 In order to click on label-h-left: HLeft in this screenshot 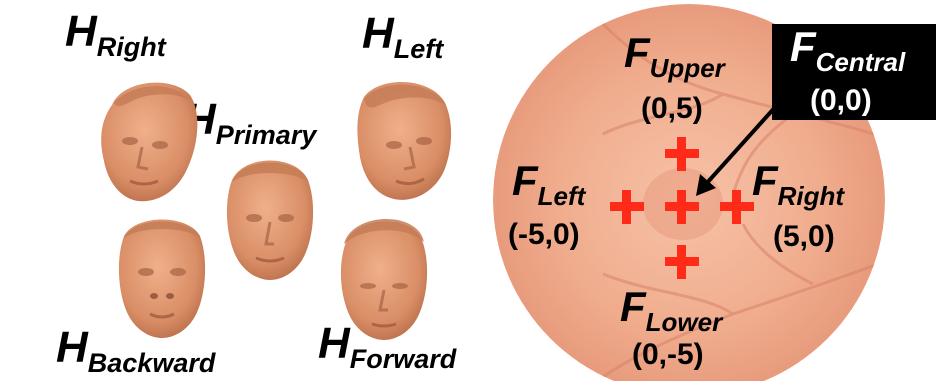, I will do `click(403, 36)`.